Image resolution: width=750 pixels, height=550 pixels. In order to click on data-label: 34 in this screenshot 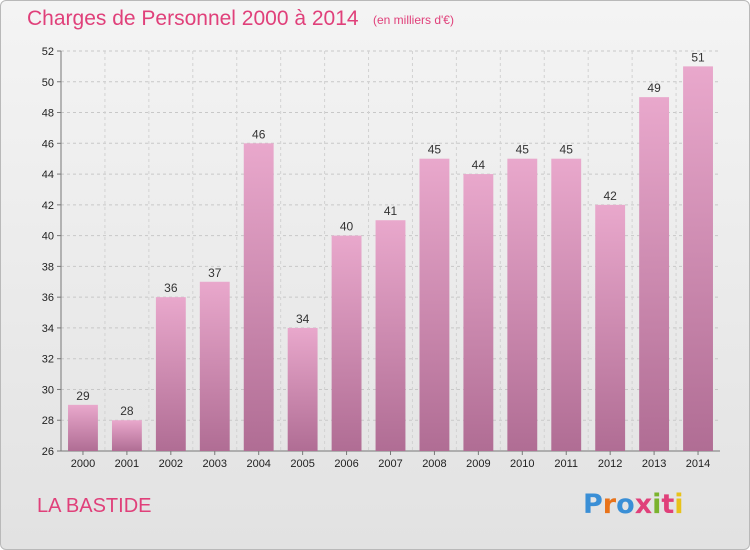, I will do `click(303, 319)`.